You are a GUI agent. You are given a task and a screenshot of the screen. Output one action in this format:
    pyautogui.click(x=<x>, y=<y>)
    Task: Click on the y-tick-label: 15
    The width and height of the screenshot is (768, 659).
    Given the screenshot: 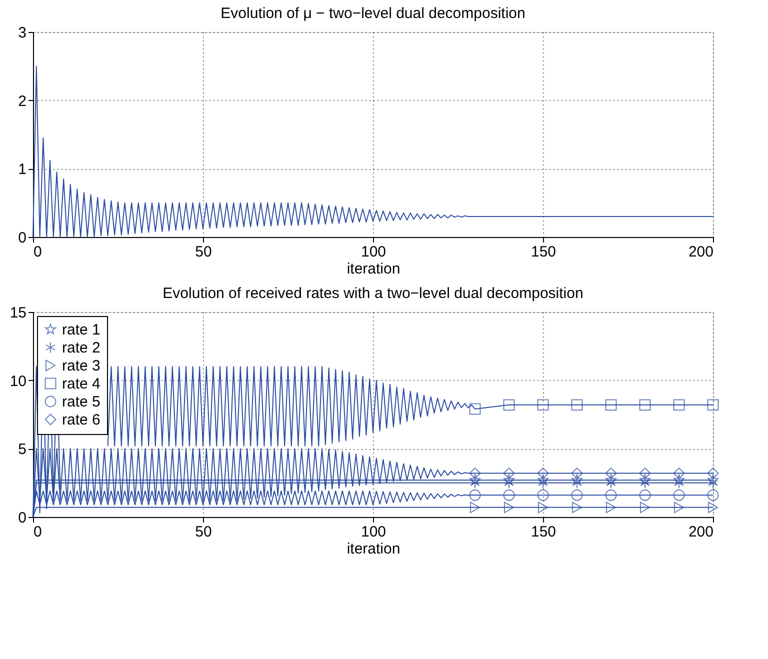 What is the action you would take?
    pyautogui.click(x=18, y=313)
    